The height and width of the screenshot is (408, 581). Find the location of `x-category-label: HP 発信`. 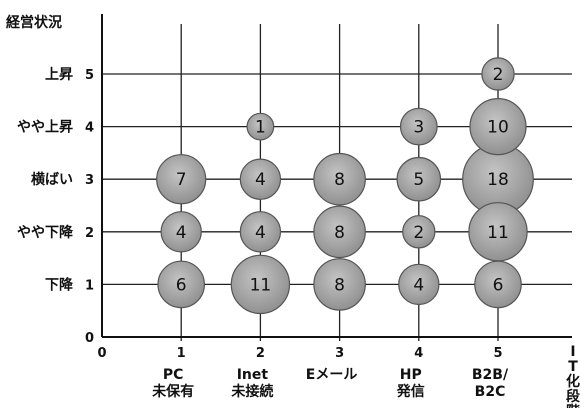

x-category-label: HP 発信 is located at coordinates (410, 383).